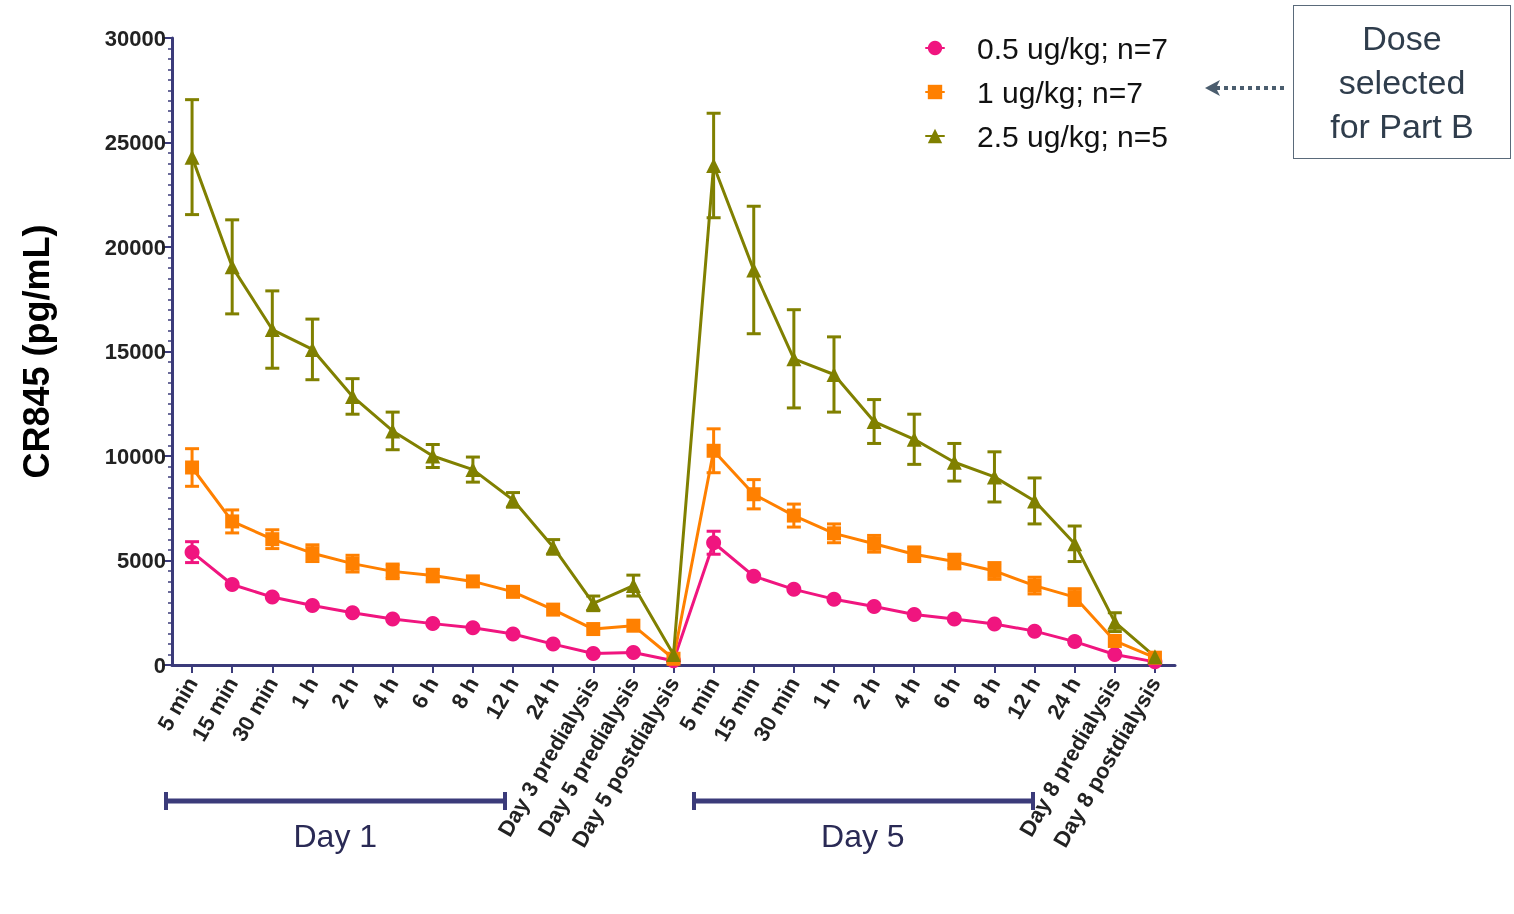 The image size is (1514, 914). Describe the element at coordinates (1060, 92) in the screenshot. I see `legend-label: 1 ug/kg; n=7` at that location.